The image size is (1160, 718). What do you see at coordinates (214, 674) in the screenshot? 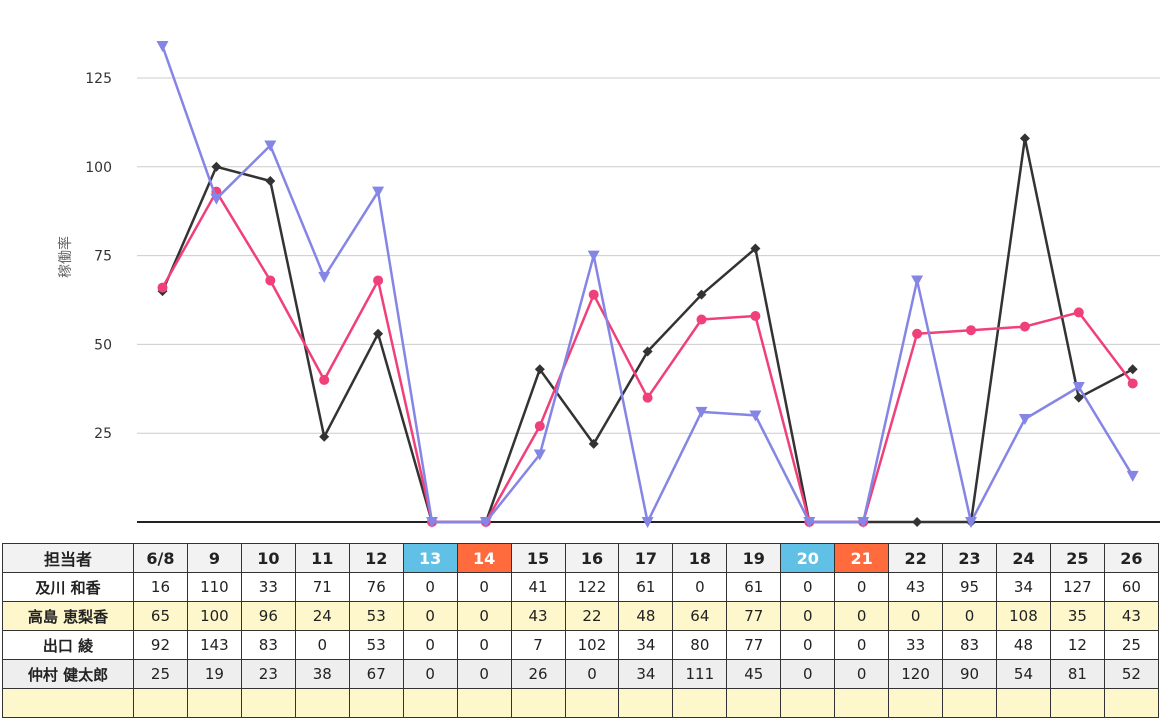
I see `value-cell: 19` at bounding box center [214, 674].